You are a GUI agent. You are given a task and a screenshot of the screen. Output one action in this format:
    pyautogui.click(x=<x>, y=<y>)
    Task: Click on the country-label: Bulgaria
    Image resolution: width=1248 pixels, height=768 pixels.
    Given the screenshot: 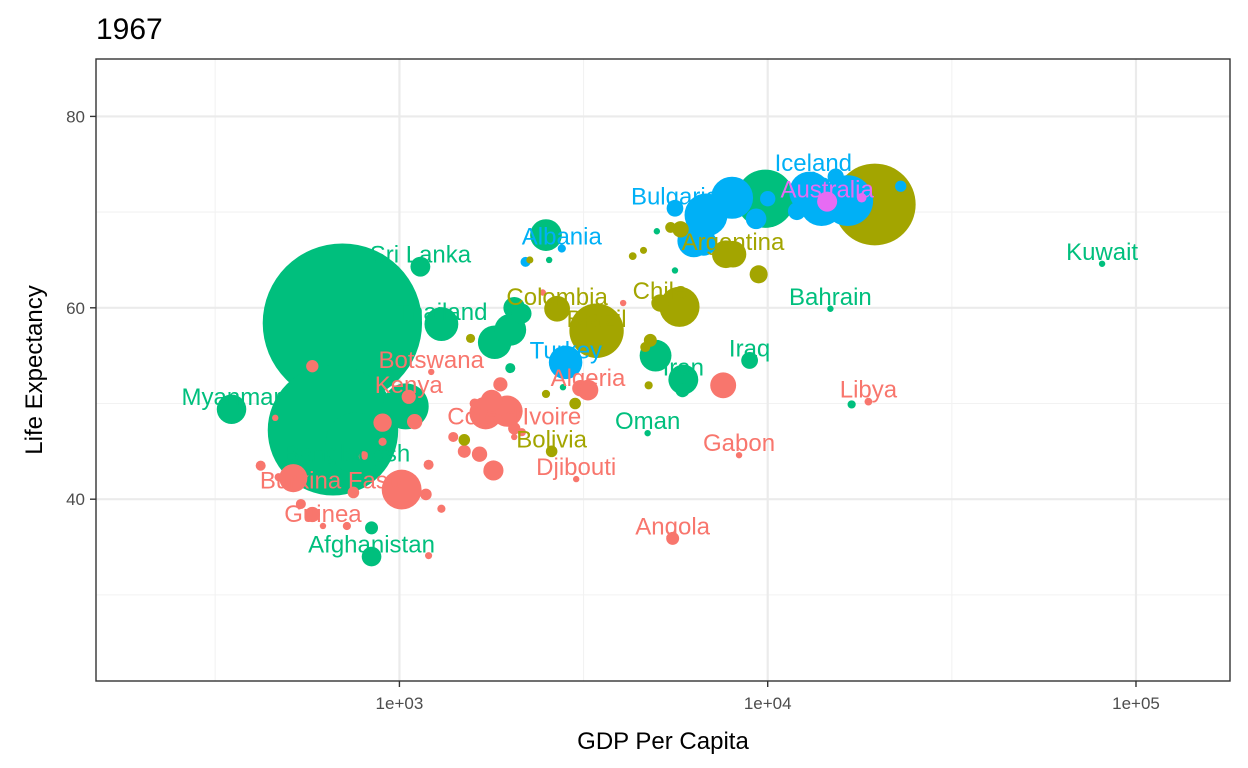 What is the action you would take?
    pyautogui.click(x=675, y=196)
    